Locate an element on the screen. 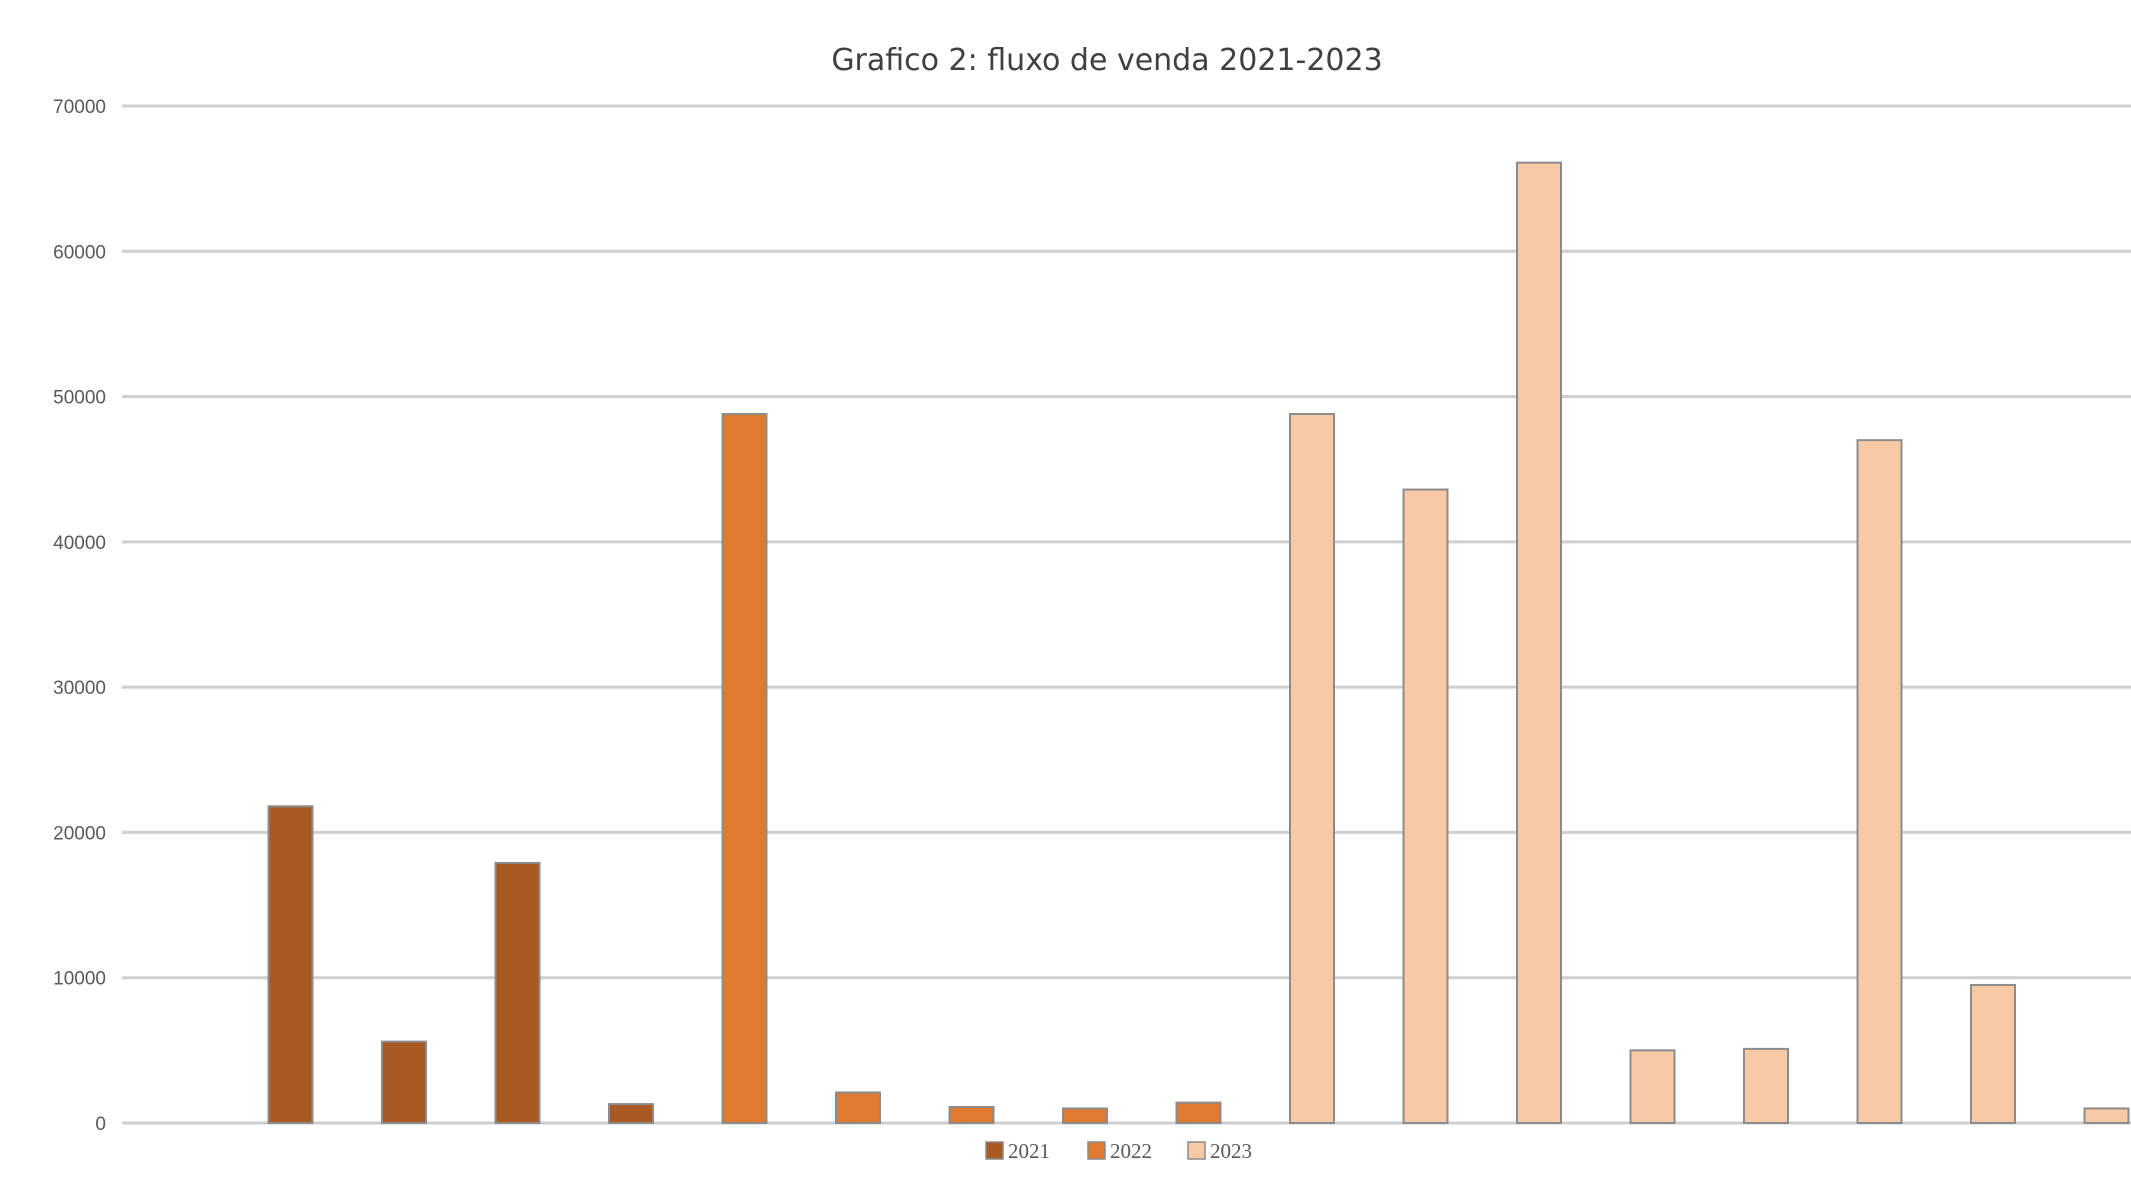 The height and width of the screenshot is (1177, 2131). y-tick-label: 10000 is located at coordinates (79, 979).